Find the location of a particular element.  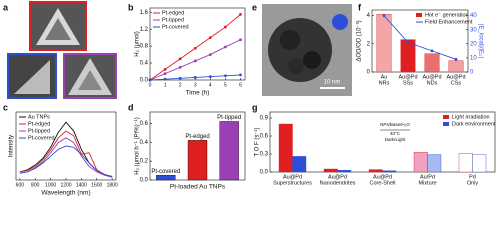

y-tick-label: 0.6 is located at coordinates (264, 137).